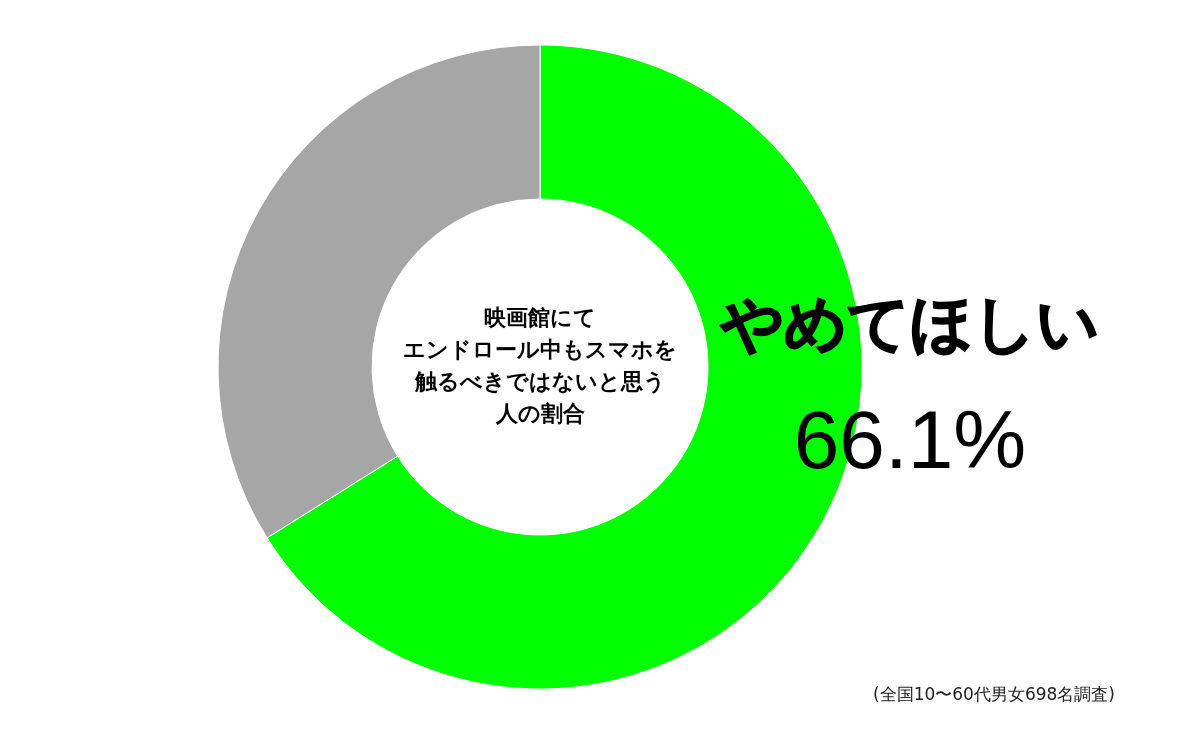  What do you see at coordinates (540, 365) in the screenshot?
I see `text: 映画館にてエンドロール中もスマホを触るべきではないと思う人の割合` at bounding box center [540, 365].